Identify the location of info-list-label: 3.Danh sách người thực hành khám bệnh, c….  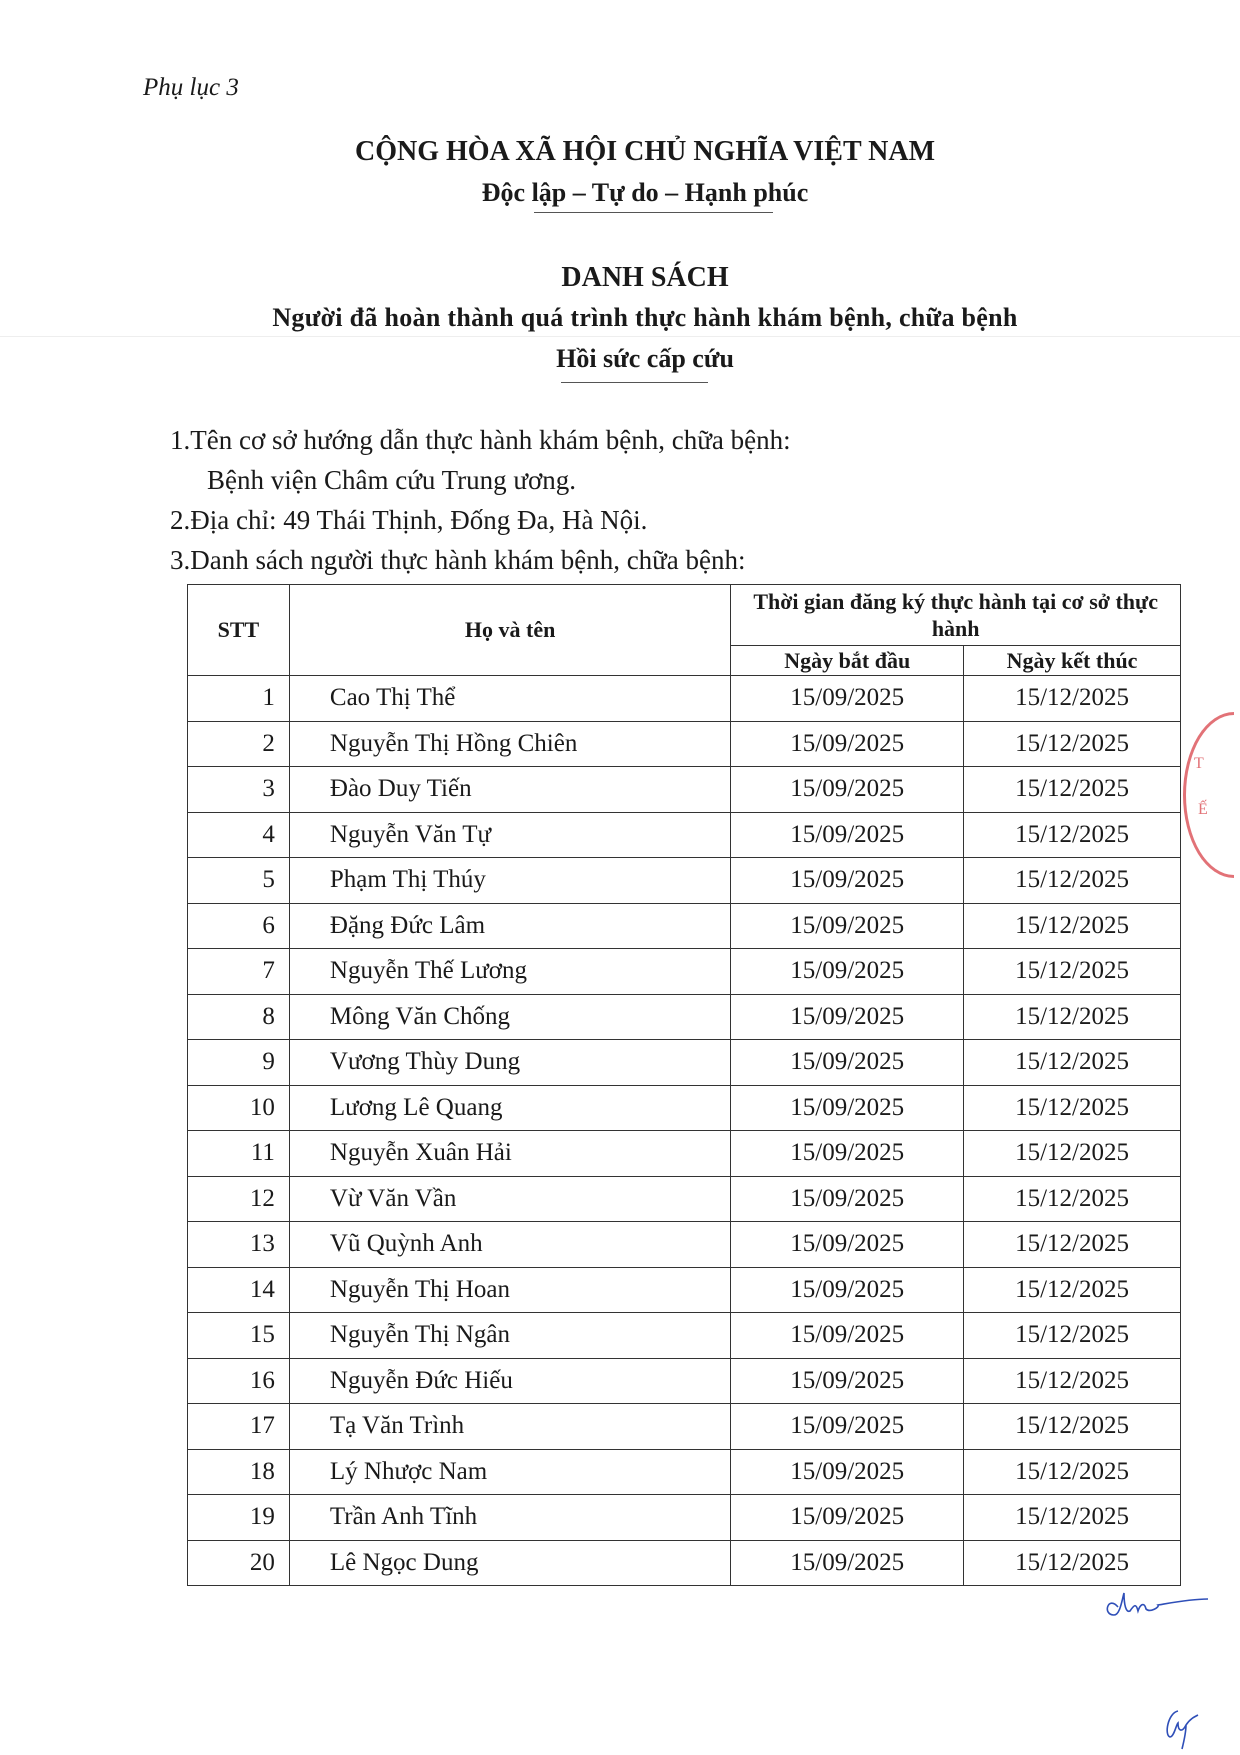
(458, 560).